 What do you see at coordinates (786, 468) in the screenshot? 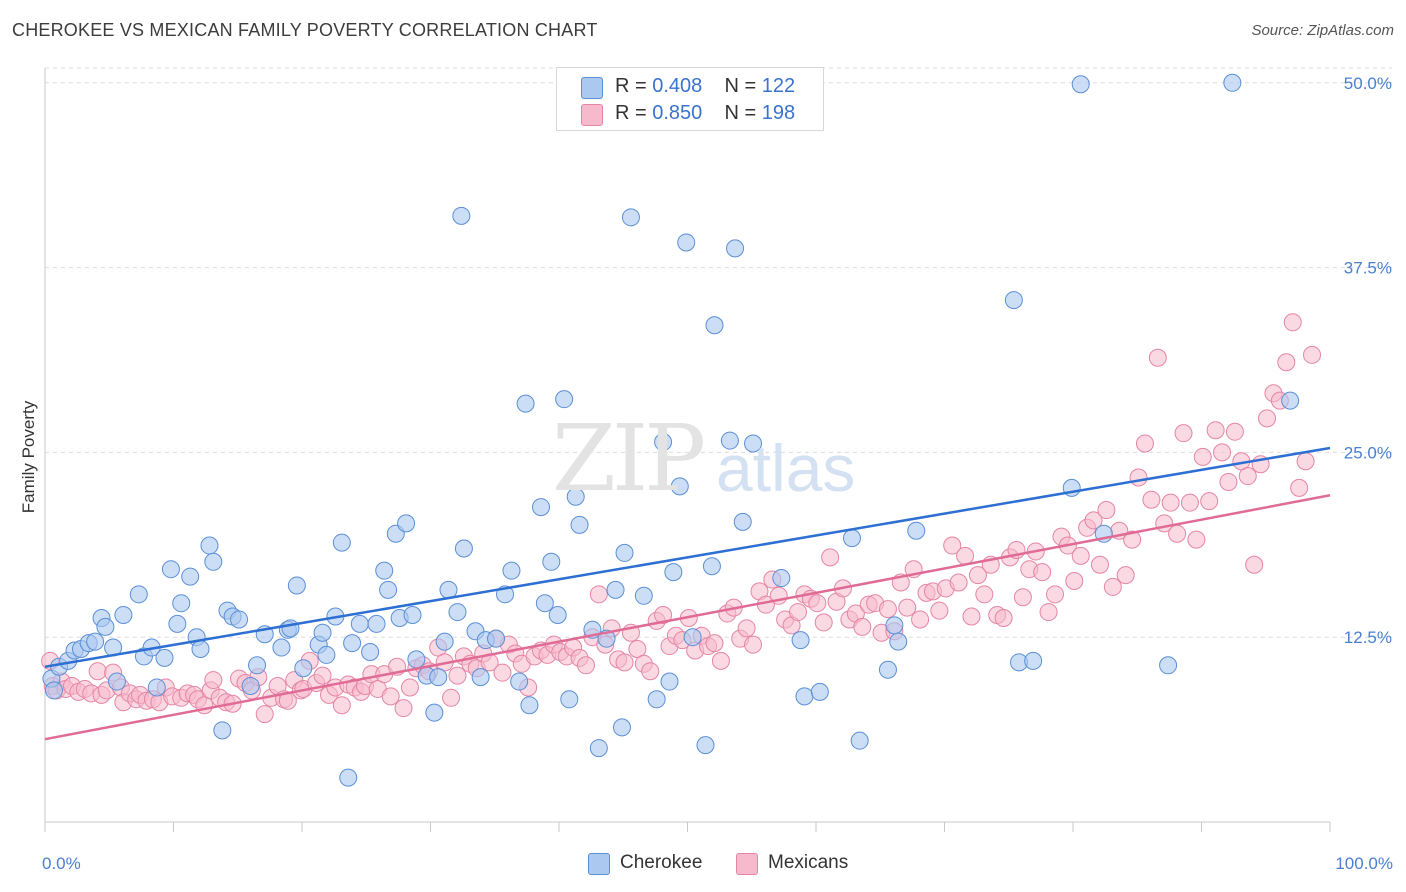
I see `watermark-atlas: atlas` at bounding box center [786, 468].